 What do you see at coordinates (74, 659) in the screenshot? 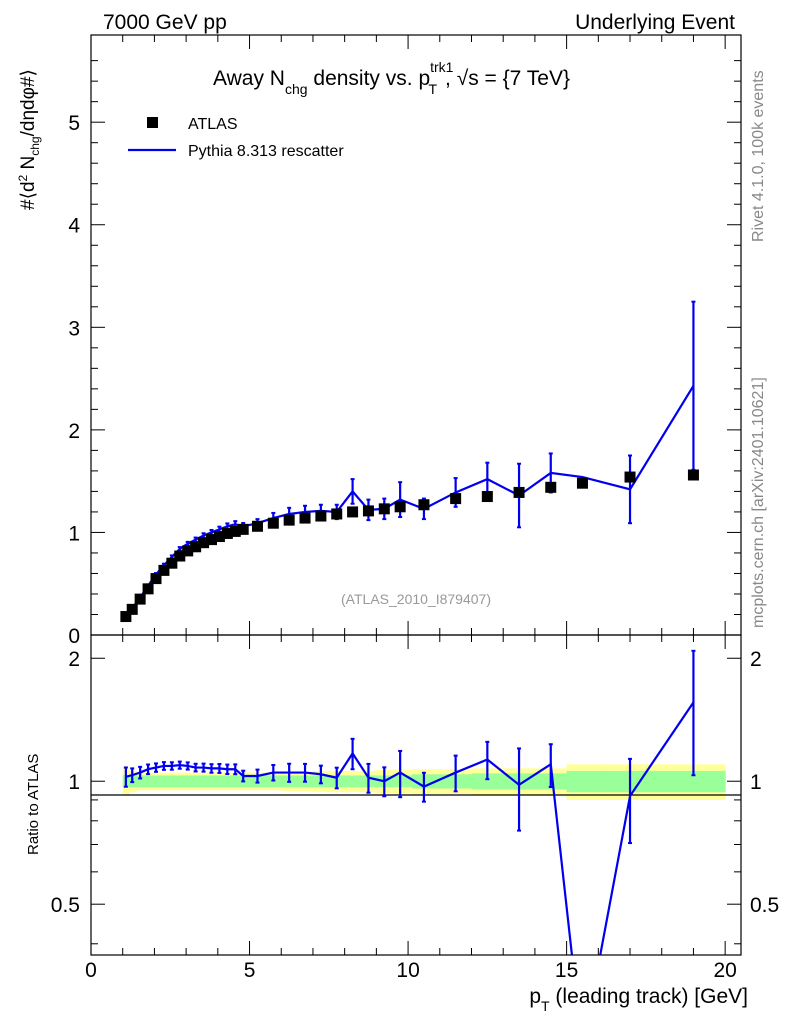
I see `ratio-y-tick-label-left: 2` at bounding box center [74, 659].